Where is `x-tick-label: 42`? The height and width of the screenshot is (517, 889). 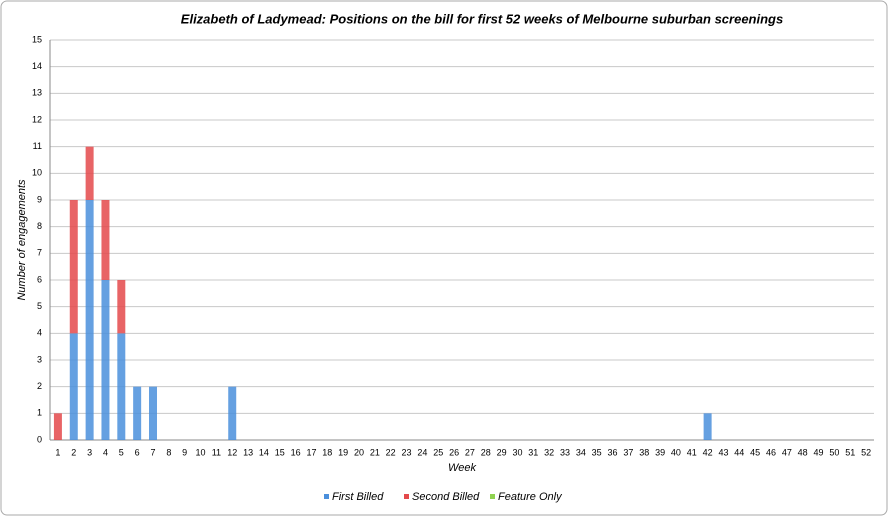
x-tick-label: 42 is located at coordinates (708, 452).